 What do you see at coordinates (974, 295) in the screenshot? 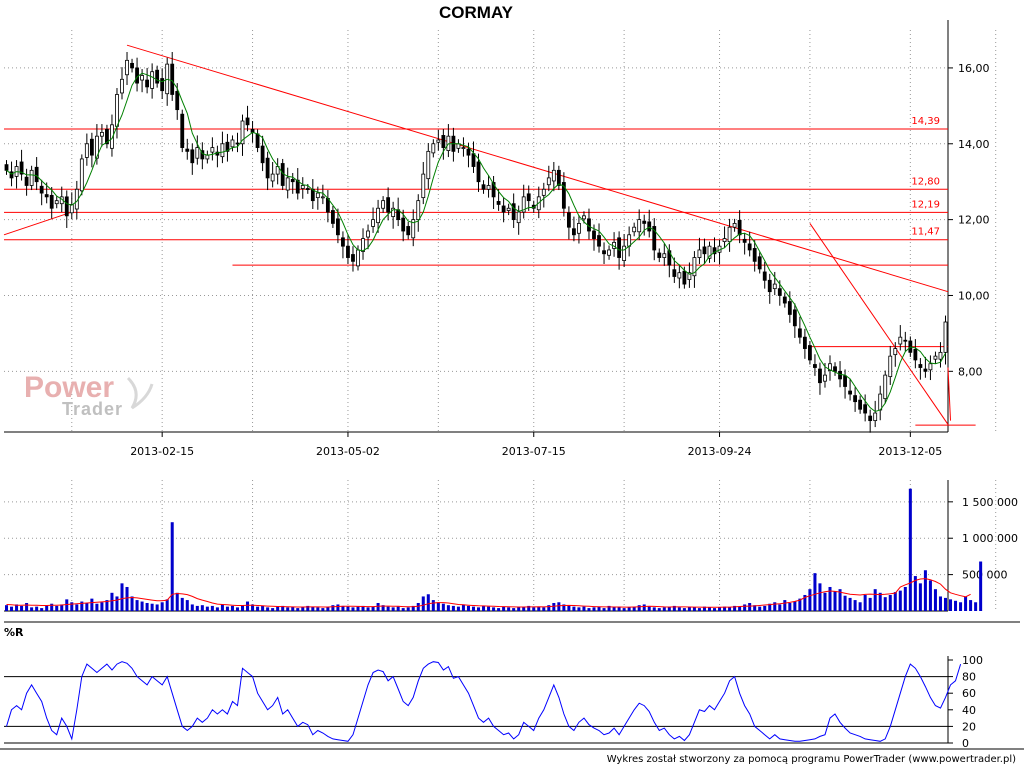
I see `price-y-tick-label: 10,00` at bounding box center [974, 295].